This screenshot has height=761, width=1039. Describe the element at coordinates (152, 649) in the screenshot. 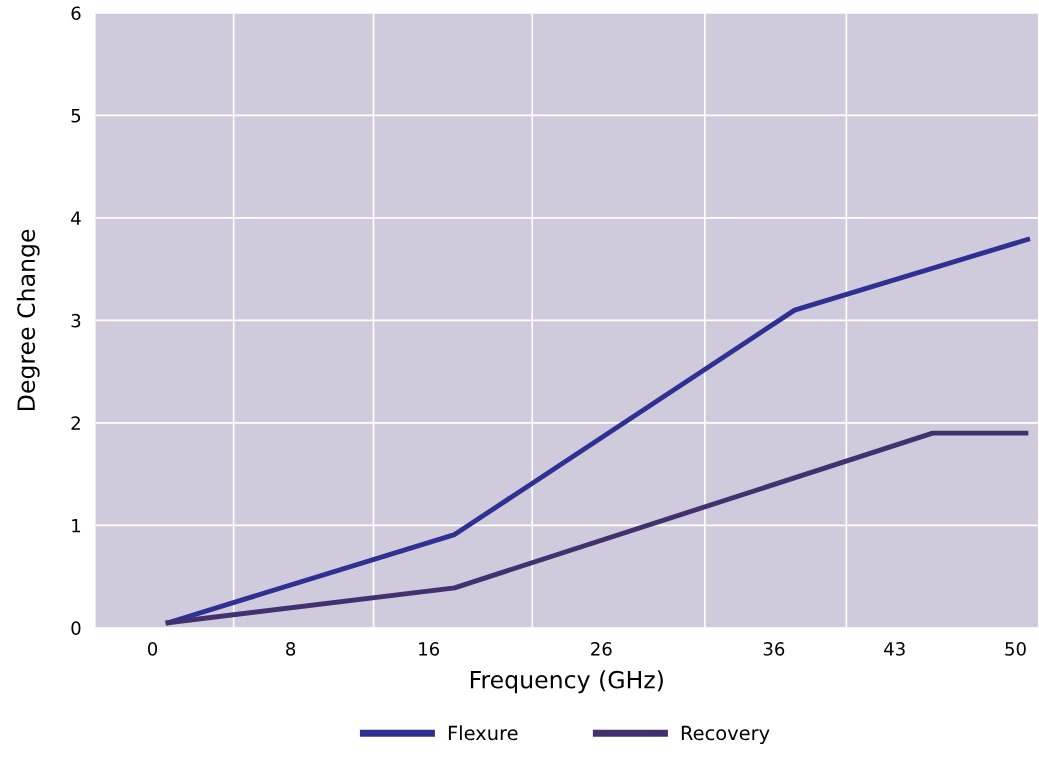

I see `x-tick-label: 0` at that location.